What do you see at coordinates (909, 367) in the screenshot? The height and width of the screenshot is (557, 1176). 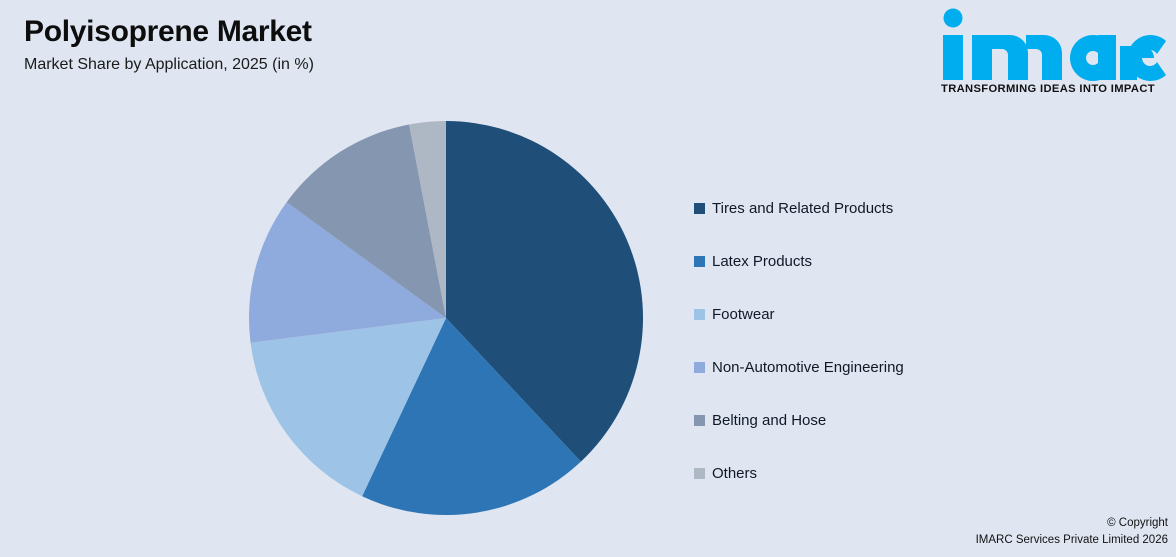 I see `legend-item: Non-Automotive Engineering` at bounding box center [909, 367].